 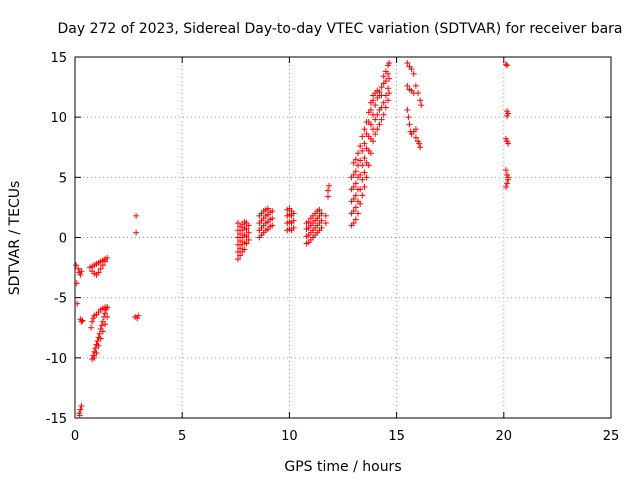 I want to click on y-tick-label: -15, so click(x=56, y=419).